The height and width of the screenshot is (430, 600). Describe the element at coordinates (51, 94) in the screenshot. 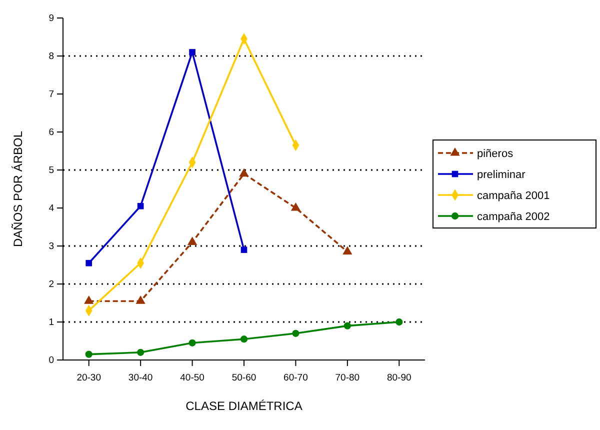

I see `y-tick-label: 7` at that location.